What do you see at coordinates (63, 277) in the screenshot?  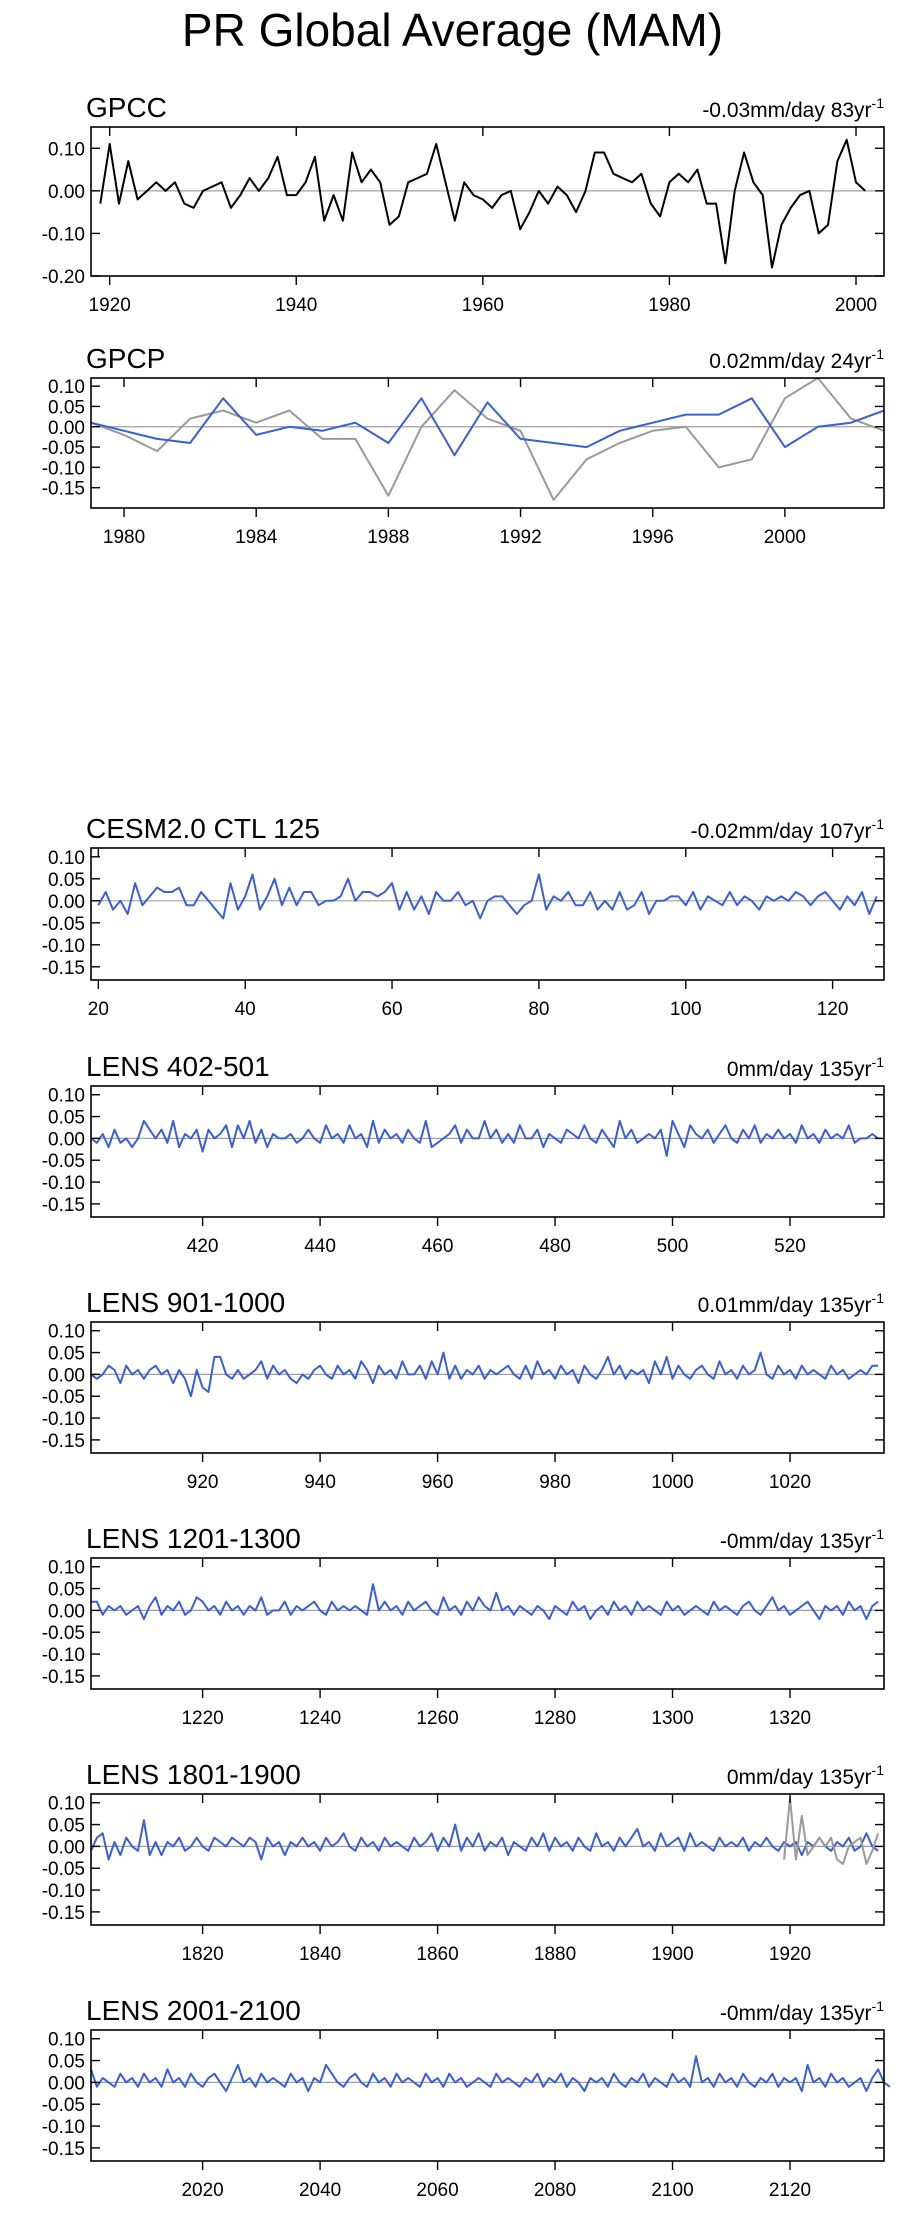 I see `y-tick-label: -0.20` at bounding box center [63, 277].